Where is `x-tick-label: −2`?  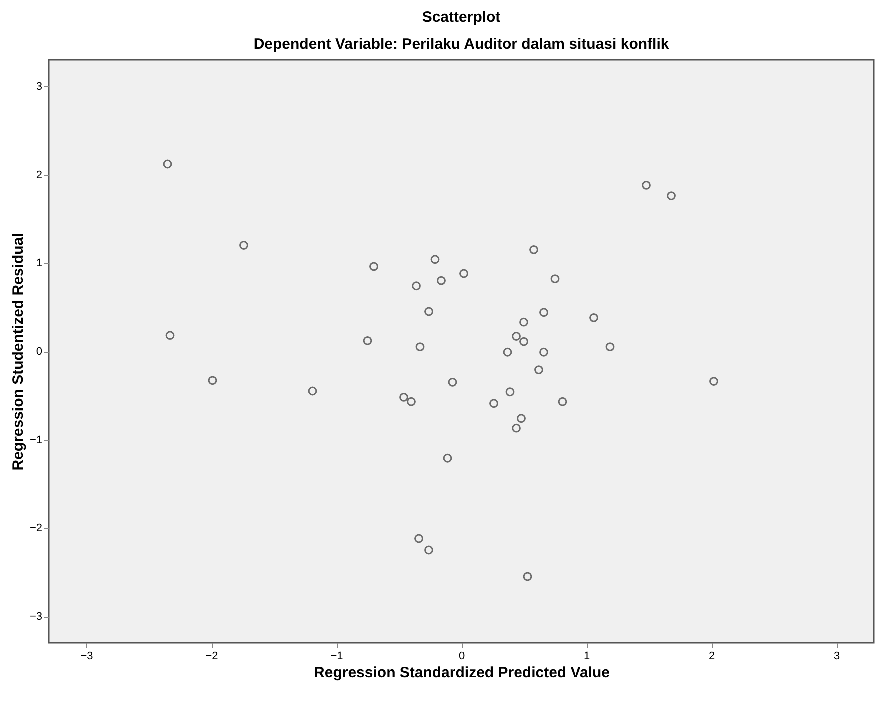 x-tick-label: −2 is located at coordinates (212, 656).